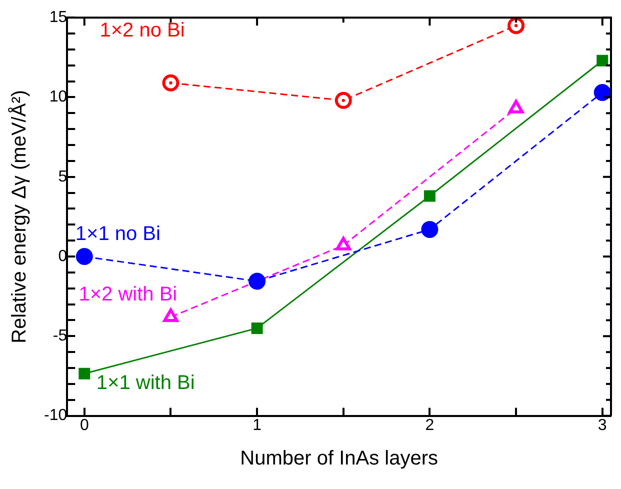  What do you see at coordinates (117, 234) in the screenshot?
I see `series-label: 1×1 no Bi` at bounding box center [117, 234].